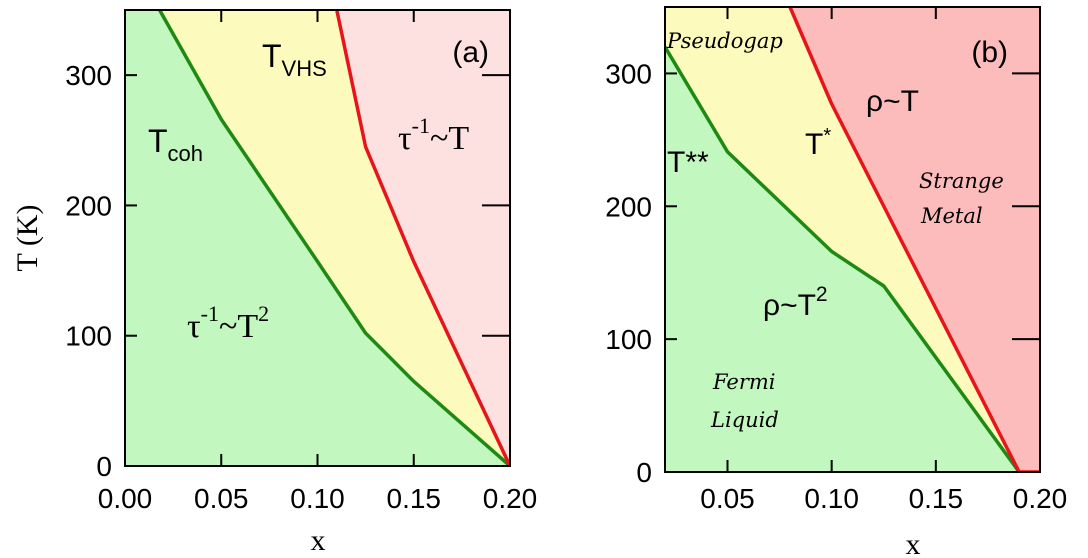 The image size is (1088, 558). I want to click on panel-a-y-axis-title: T (K), so click(27, 238).